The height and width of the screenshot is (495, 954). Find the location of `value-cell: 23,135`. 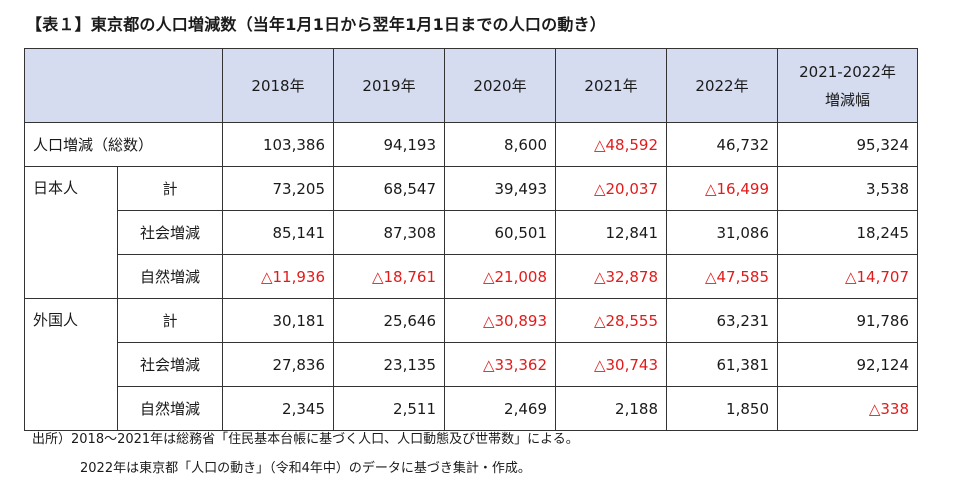

value-cell: 23,135 is located at coordinates (389, 364).